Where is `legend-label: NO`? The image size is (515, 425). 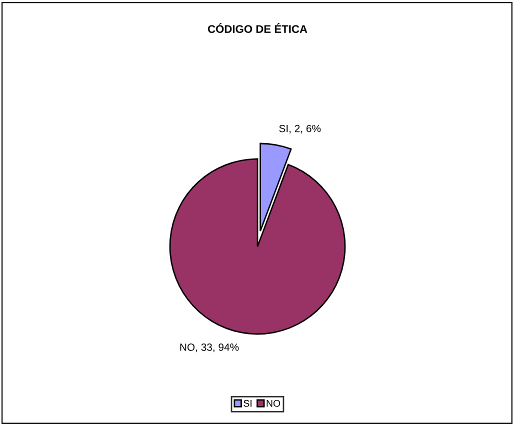 legend-label: NO is located at coordinates (273, 403).